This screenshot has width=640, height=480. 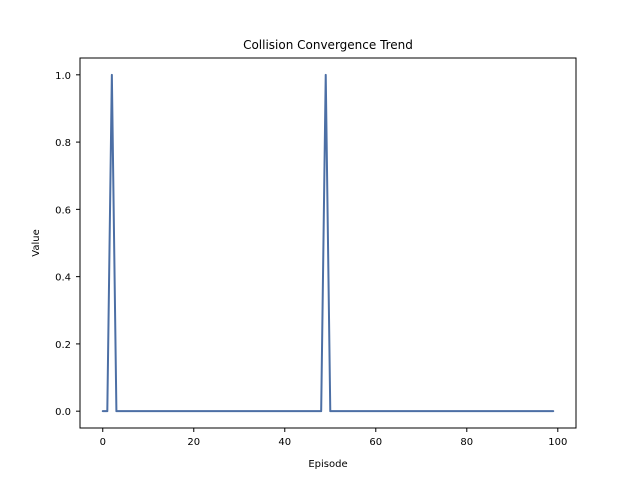 I want to click on x-tick-label: 0, so click(x=103, y=442).